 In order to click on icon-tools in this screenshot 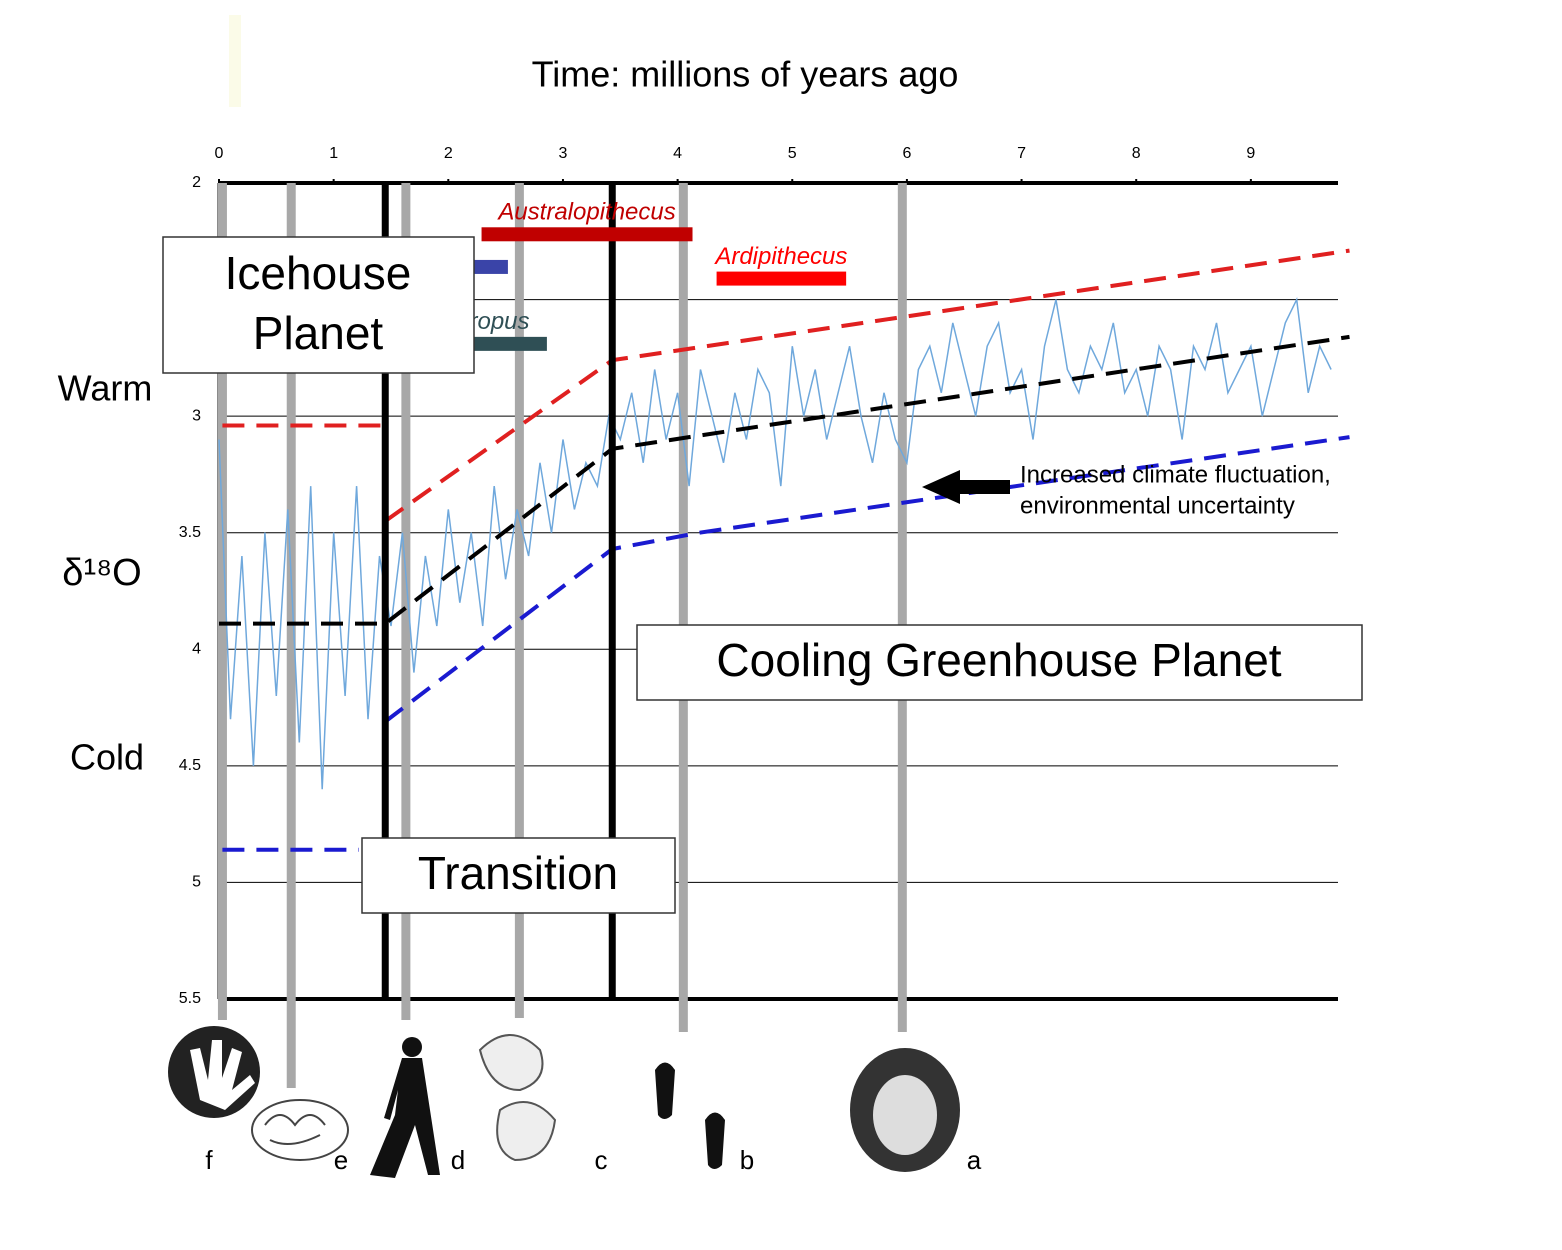, I will do `click(517, 1098)`.